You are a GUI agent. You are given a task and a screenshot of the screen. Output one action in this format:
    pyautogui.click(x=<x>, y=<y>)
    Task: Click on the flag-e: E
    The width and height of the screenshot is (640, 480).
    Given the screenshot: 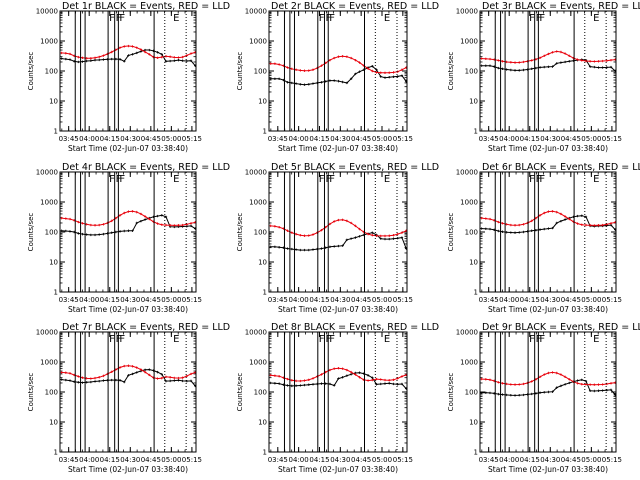 What is the action you would take?
    pyautogui.click(x=596, y=179)
    